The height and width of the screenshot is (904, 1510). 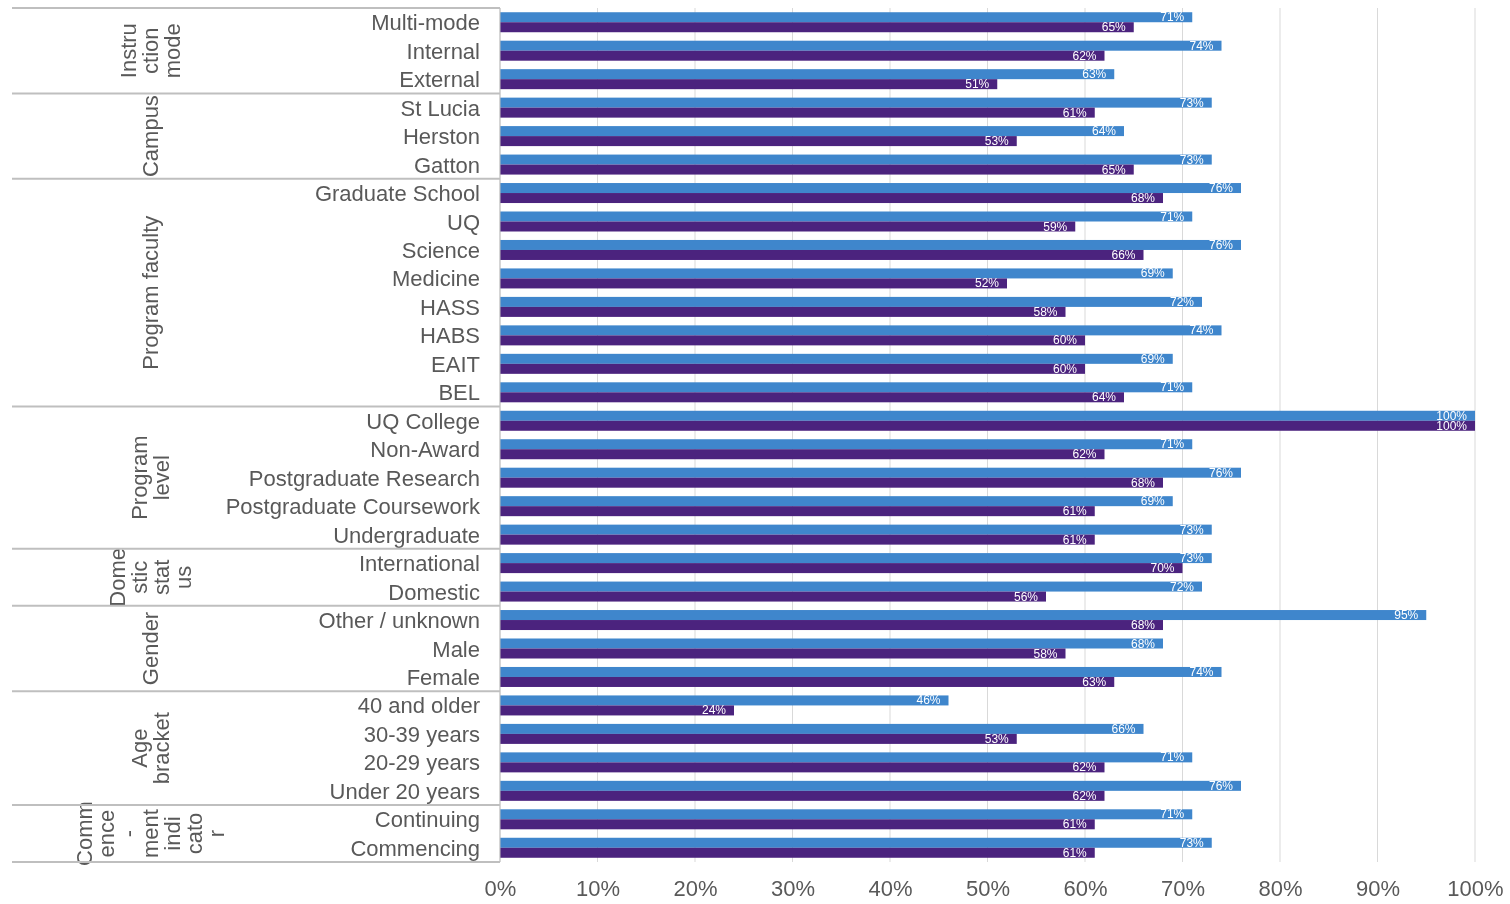 What do you see at coordinates (997, 141) in the screenshot?
I see `data-label: 53%` at bounding box center [997, 141].